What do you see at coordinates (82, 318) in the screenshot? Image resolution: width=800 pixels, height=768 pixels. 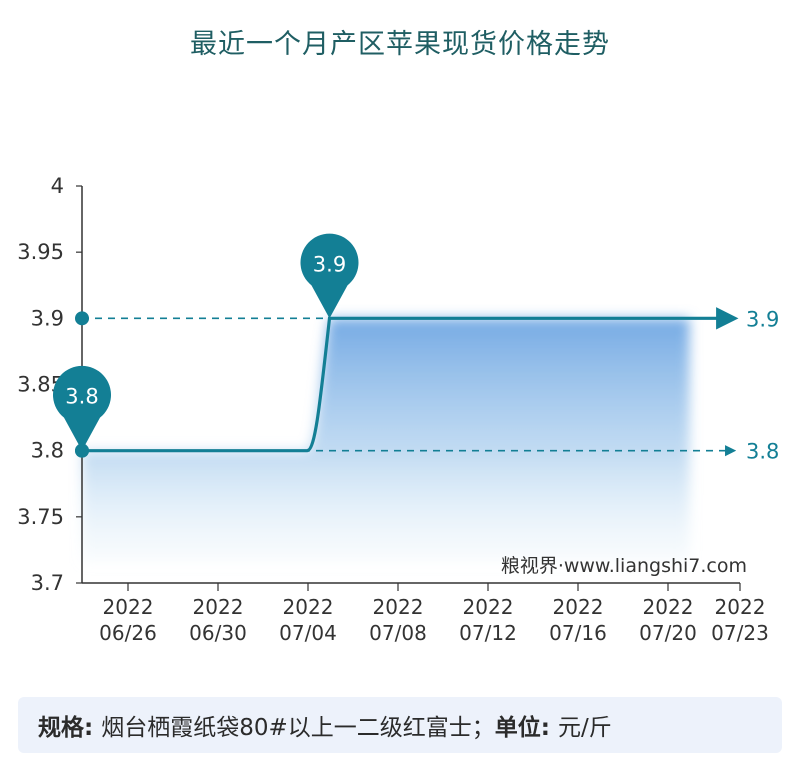 I see `reference-dot` at bounding box center [82, 318].